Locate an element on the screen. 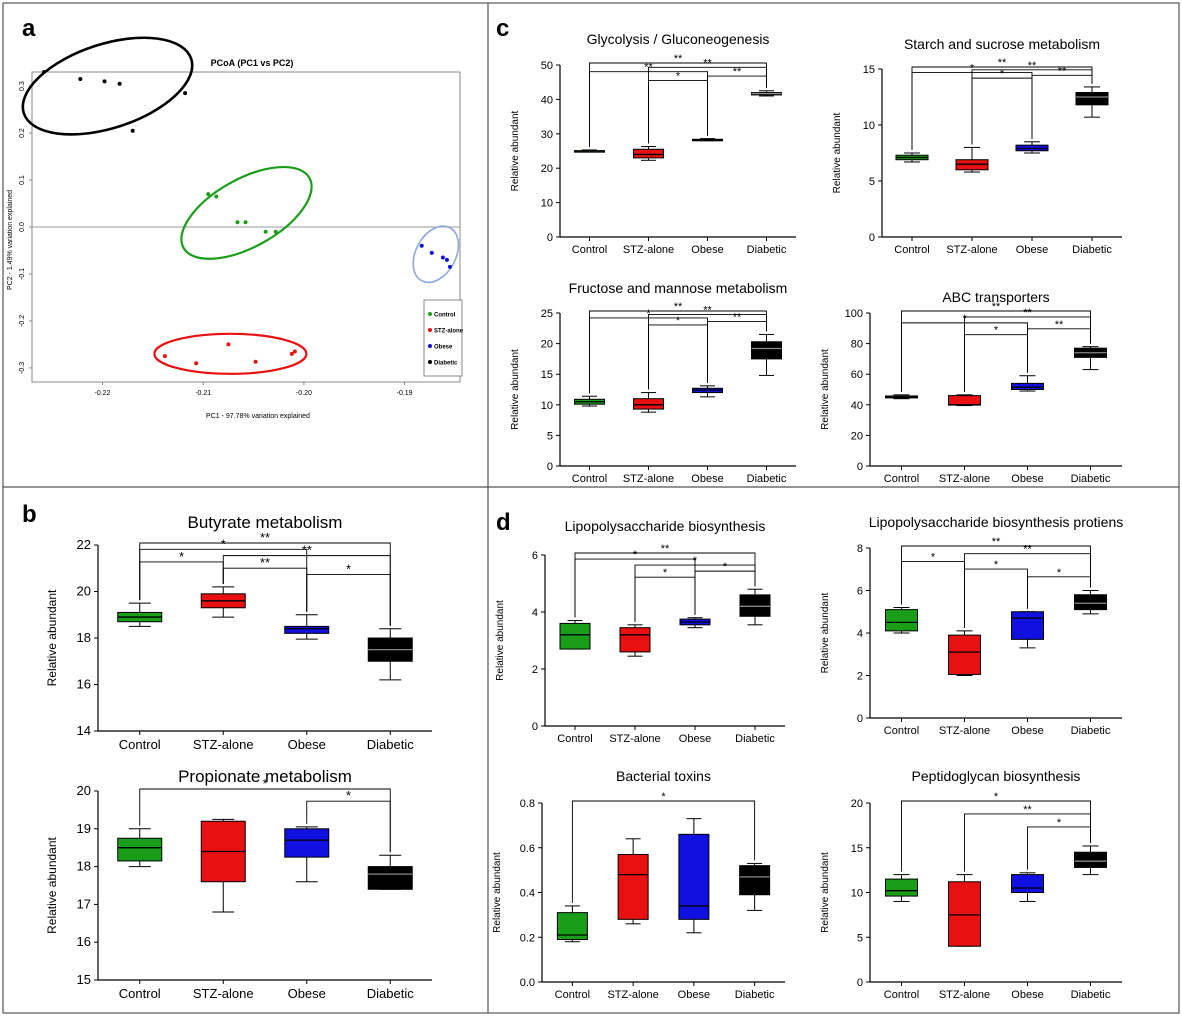 Image resolution: width=1182 pixels, height=1016 pixels. legend-swatch is located at coordinates (430, 314).